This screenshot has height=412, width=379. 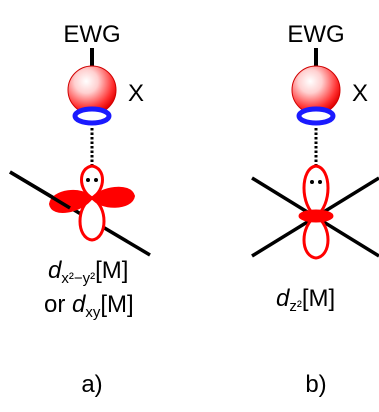 I want to click on ewg-label-a: EWG, so click(x=91, y=34).